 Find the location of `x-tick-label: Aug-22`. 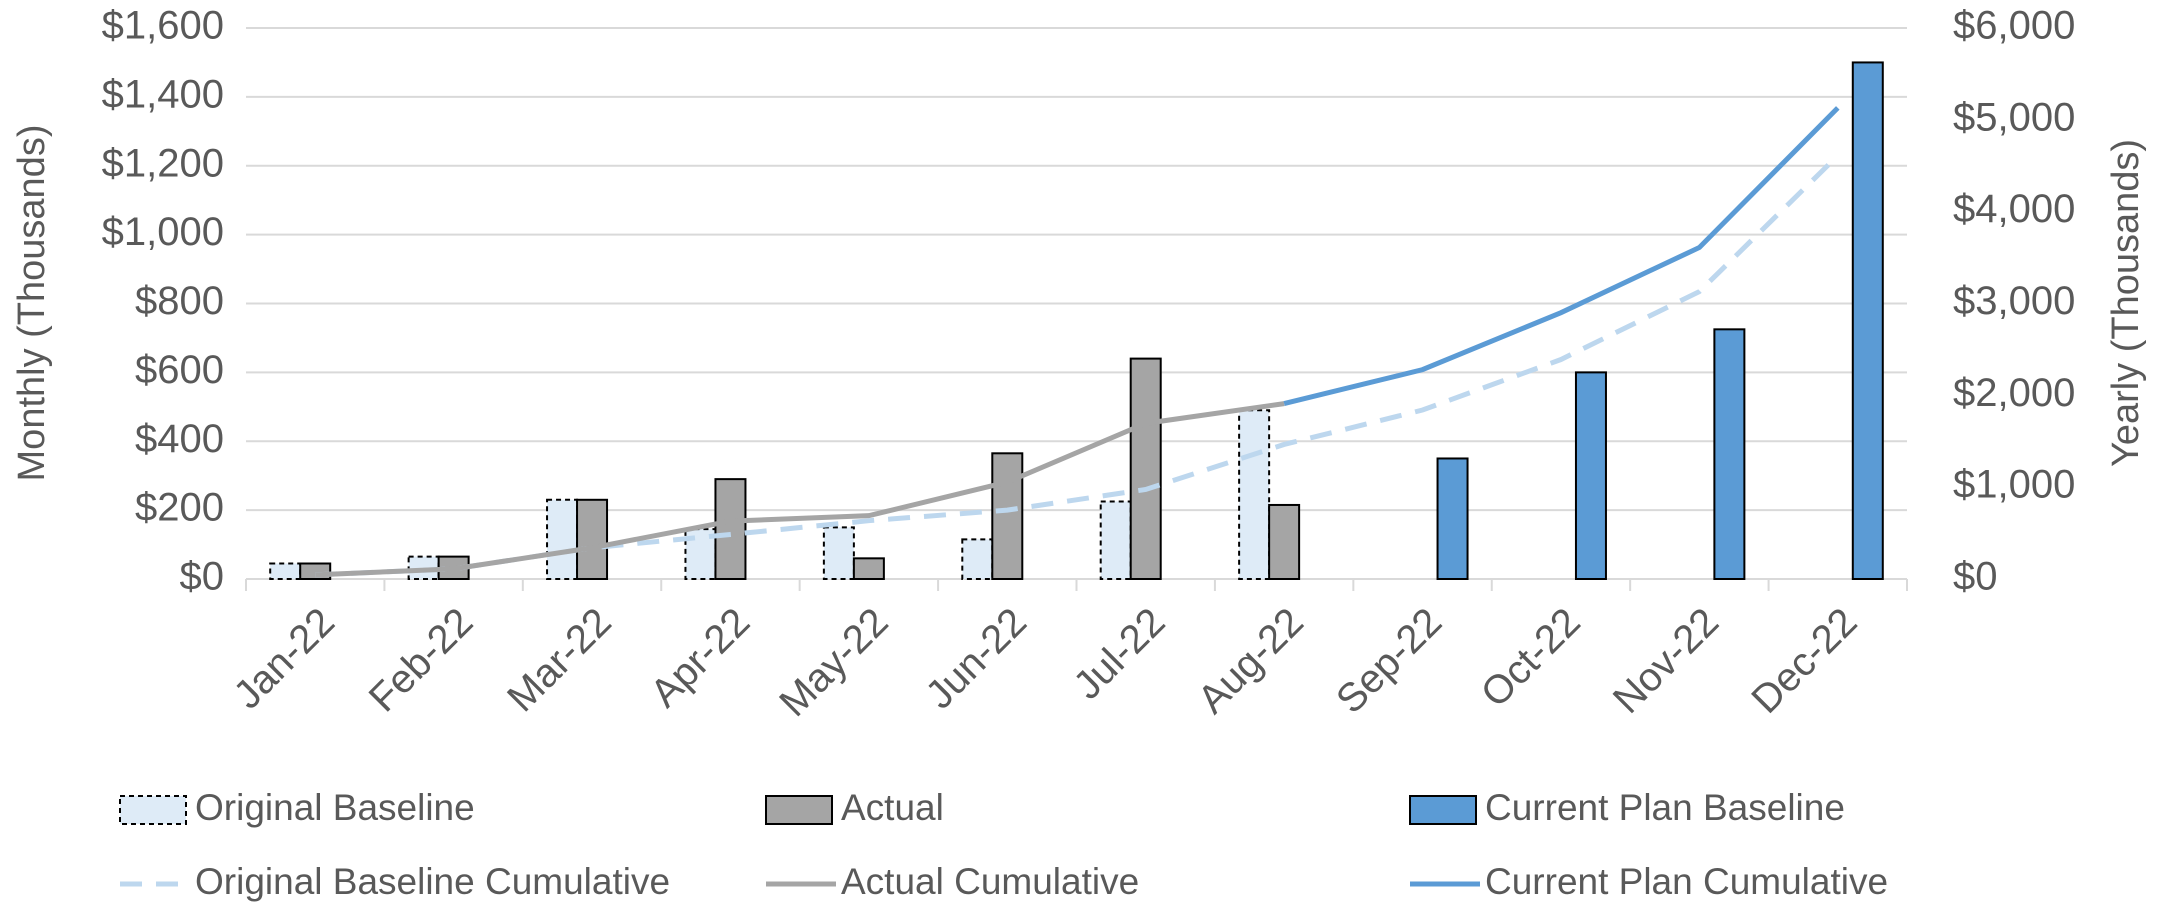

x-tick-label: Aug-22 is located at coordinates (1251, 661).